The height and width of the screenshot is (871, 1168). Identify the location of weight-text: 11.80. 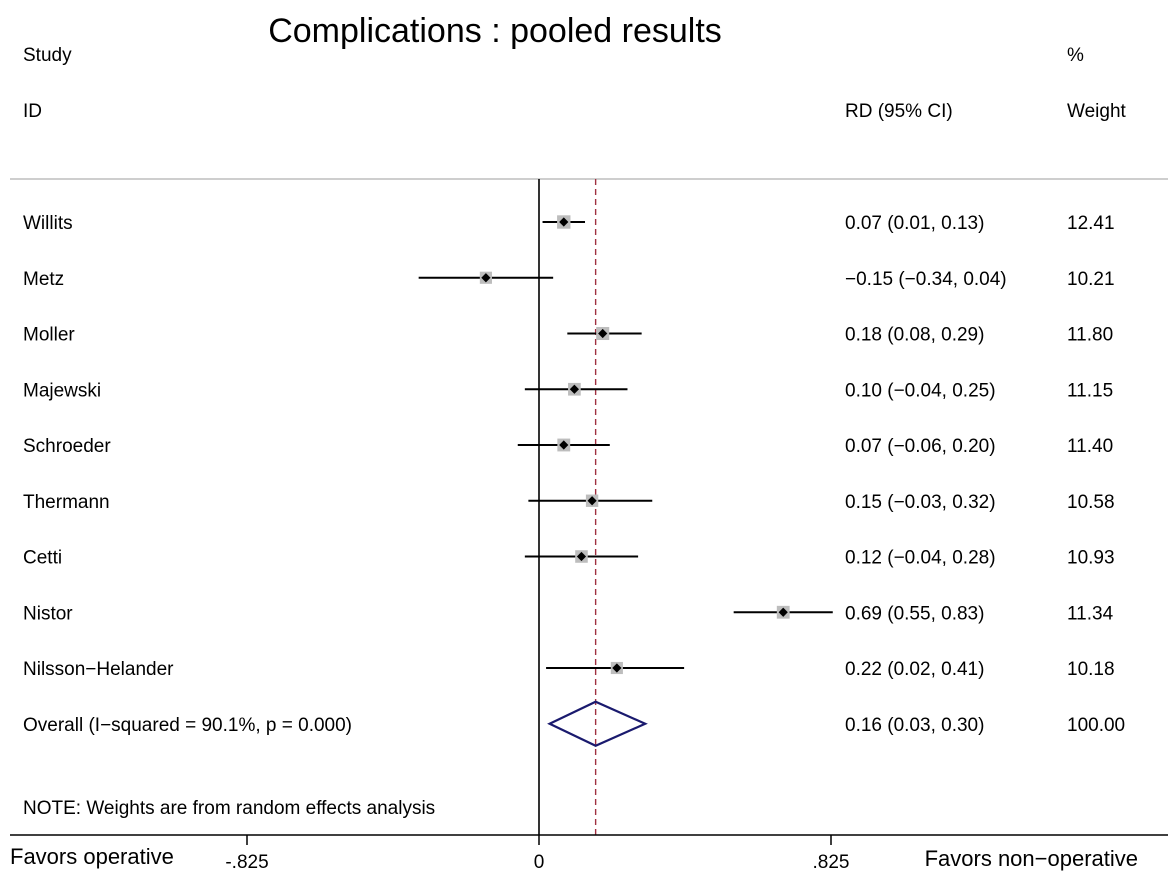
(1090, 335).